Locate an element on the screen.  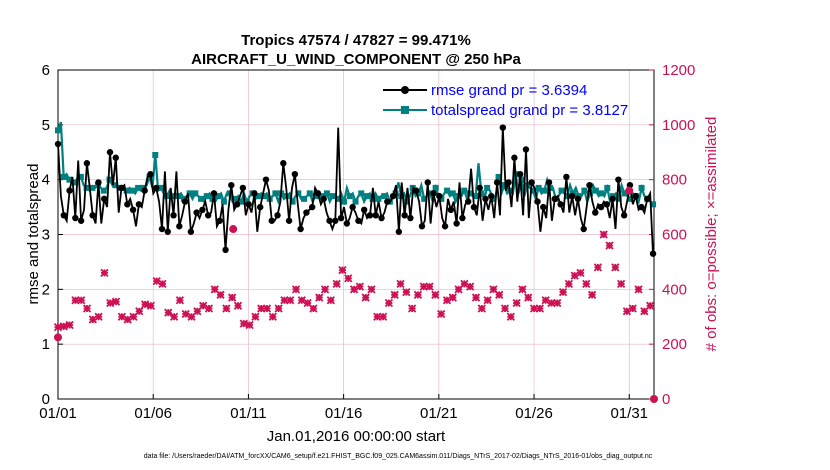
x-tick-label: 01/16 is located at coordinates (344, 413).